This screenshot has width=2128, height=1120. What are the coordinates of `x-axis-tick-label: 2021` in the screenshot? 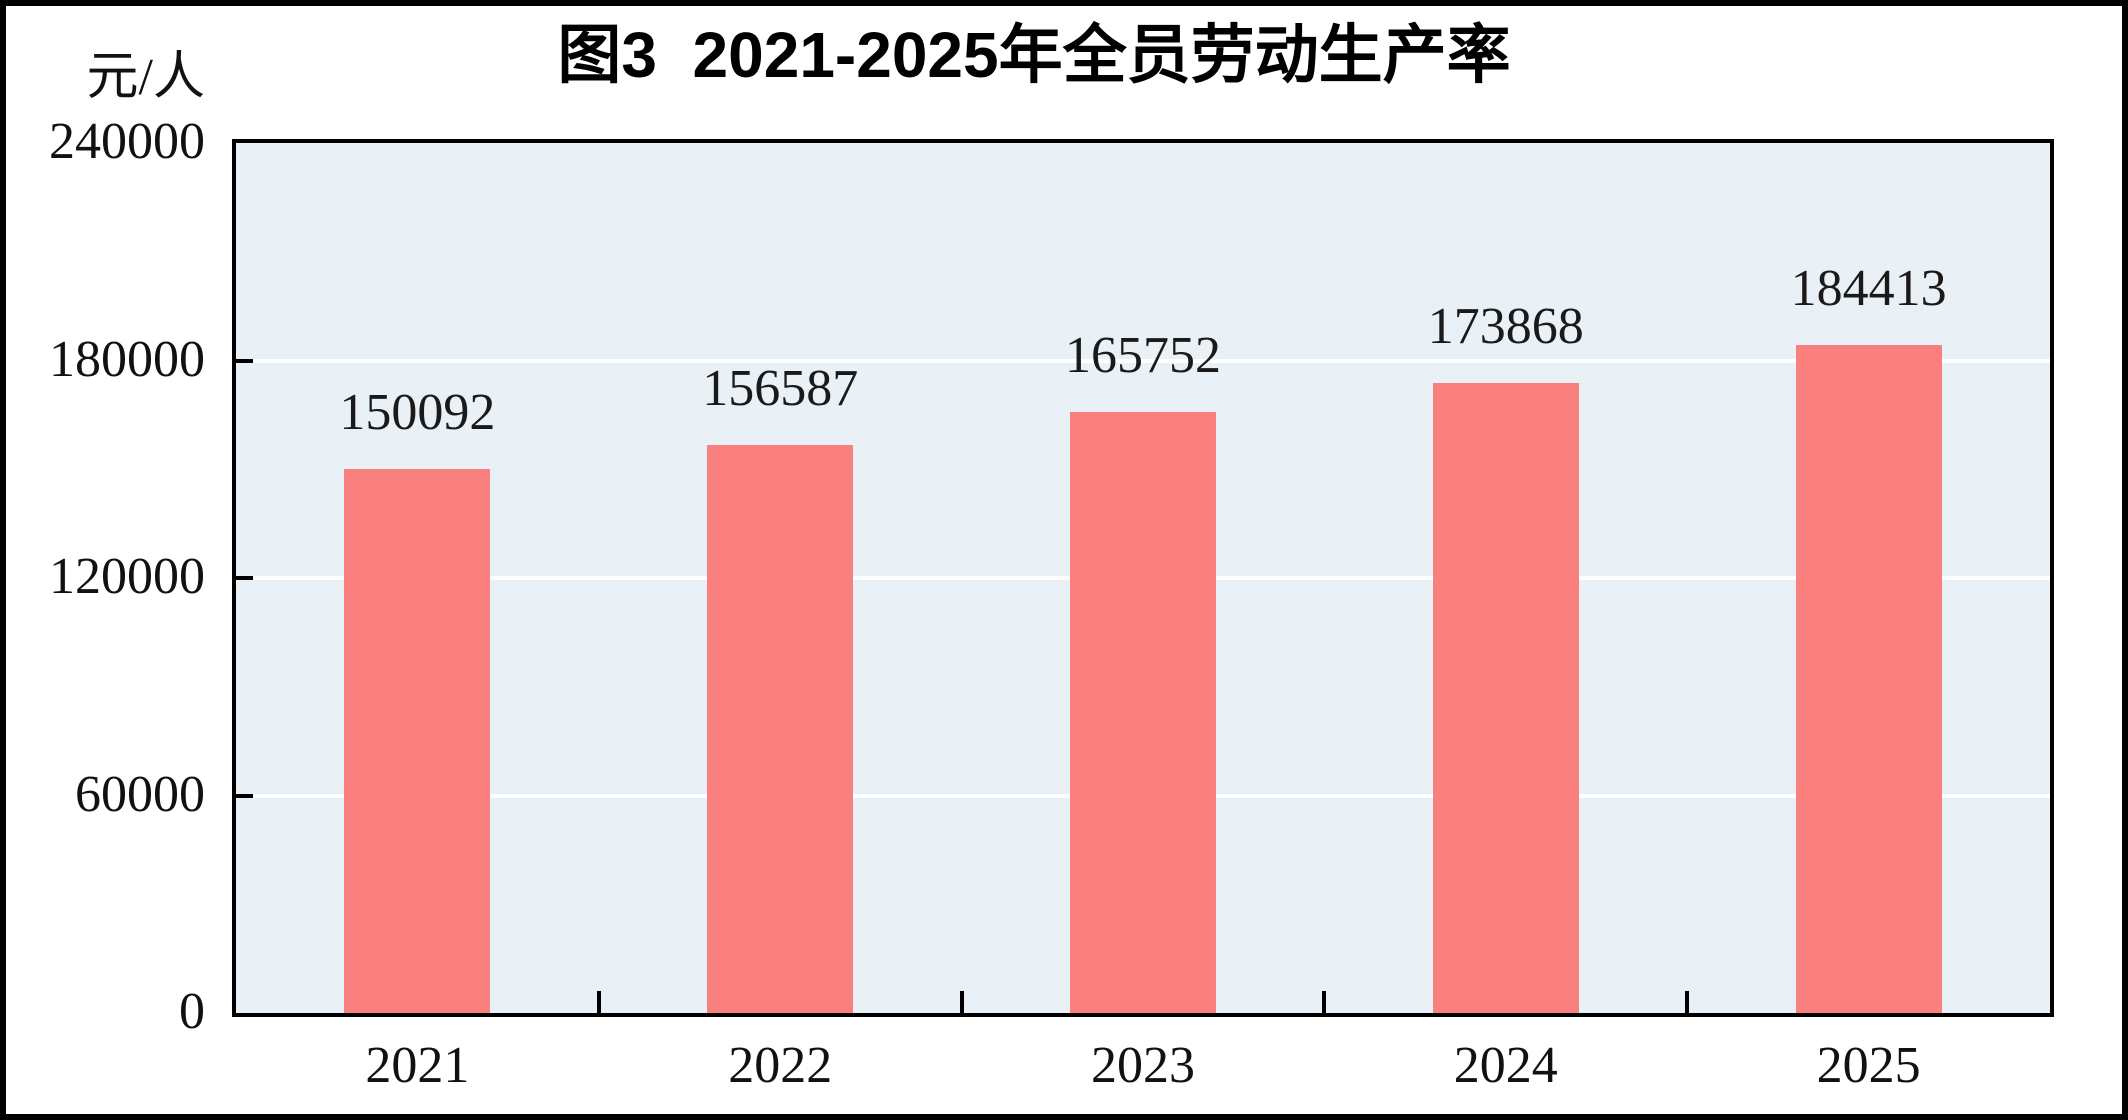 It's located at (417, 1065).